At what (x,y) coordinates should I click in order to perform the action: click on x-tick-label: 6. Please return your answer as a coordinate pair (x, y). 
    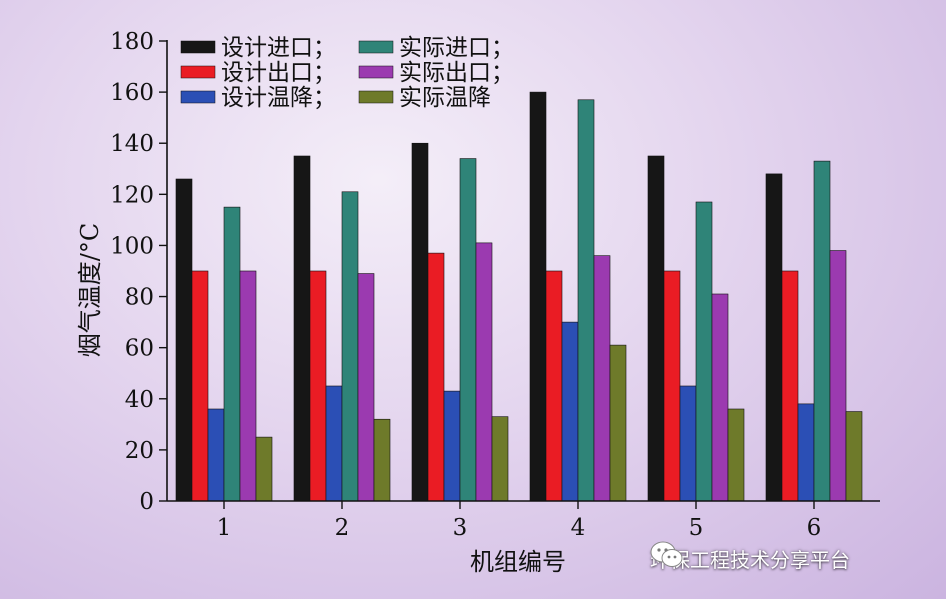
    Looking at the image, I should click on (814, 528).